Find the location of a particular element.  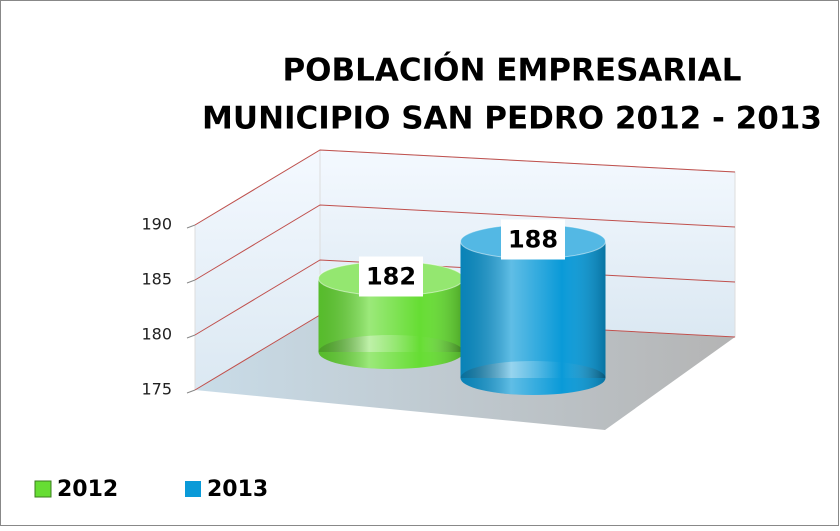

value-label: 182 is located at coordinates (391, 277).